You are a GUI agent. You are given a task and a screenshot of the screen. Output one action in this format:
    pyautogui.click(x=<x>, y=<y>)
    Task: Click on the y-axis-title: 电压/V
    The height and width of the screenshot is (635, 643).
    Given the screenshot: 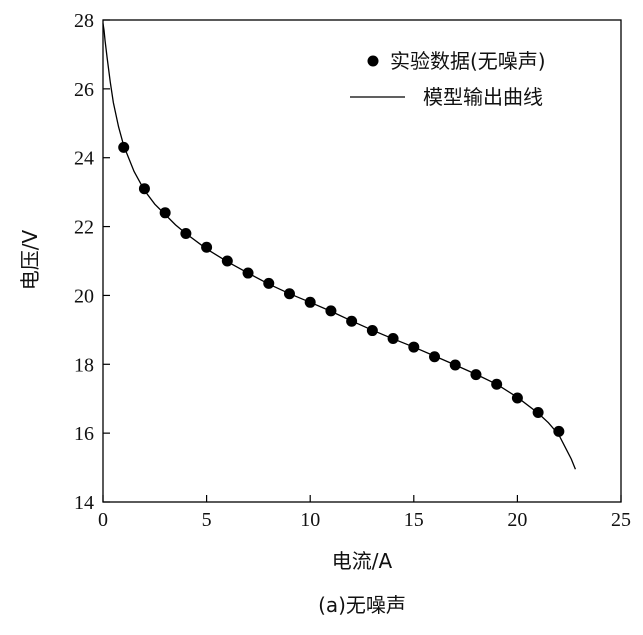 What is the action you would take?
    pyautogui.click(x=30, y=259)
    